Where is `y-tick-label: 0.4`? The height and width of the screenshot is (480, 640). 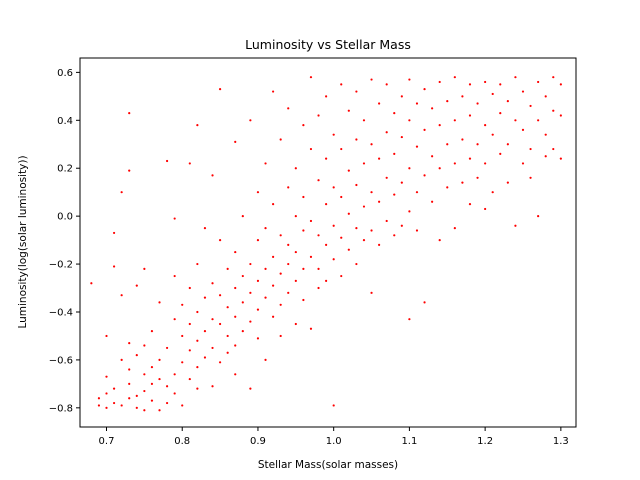
y-tick-label: 0.4 is located at coordinates (65, 121).